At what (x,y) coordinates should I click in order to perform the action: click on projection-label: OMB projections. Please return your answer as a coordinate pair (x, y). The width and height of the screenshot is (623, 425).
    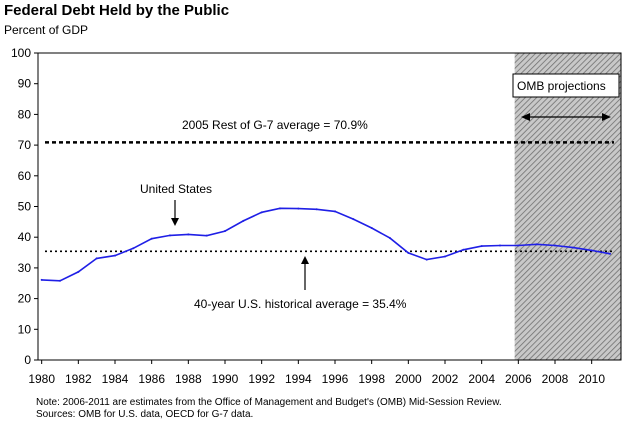
    Looking at the image, I should click on (561, 86).